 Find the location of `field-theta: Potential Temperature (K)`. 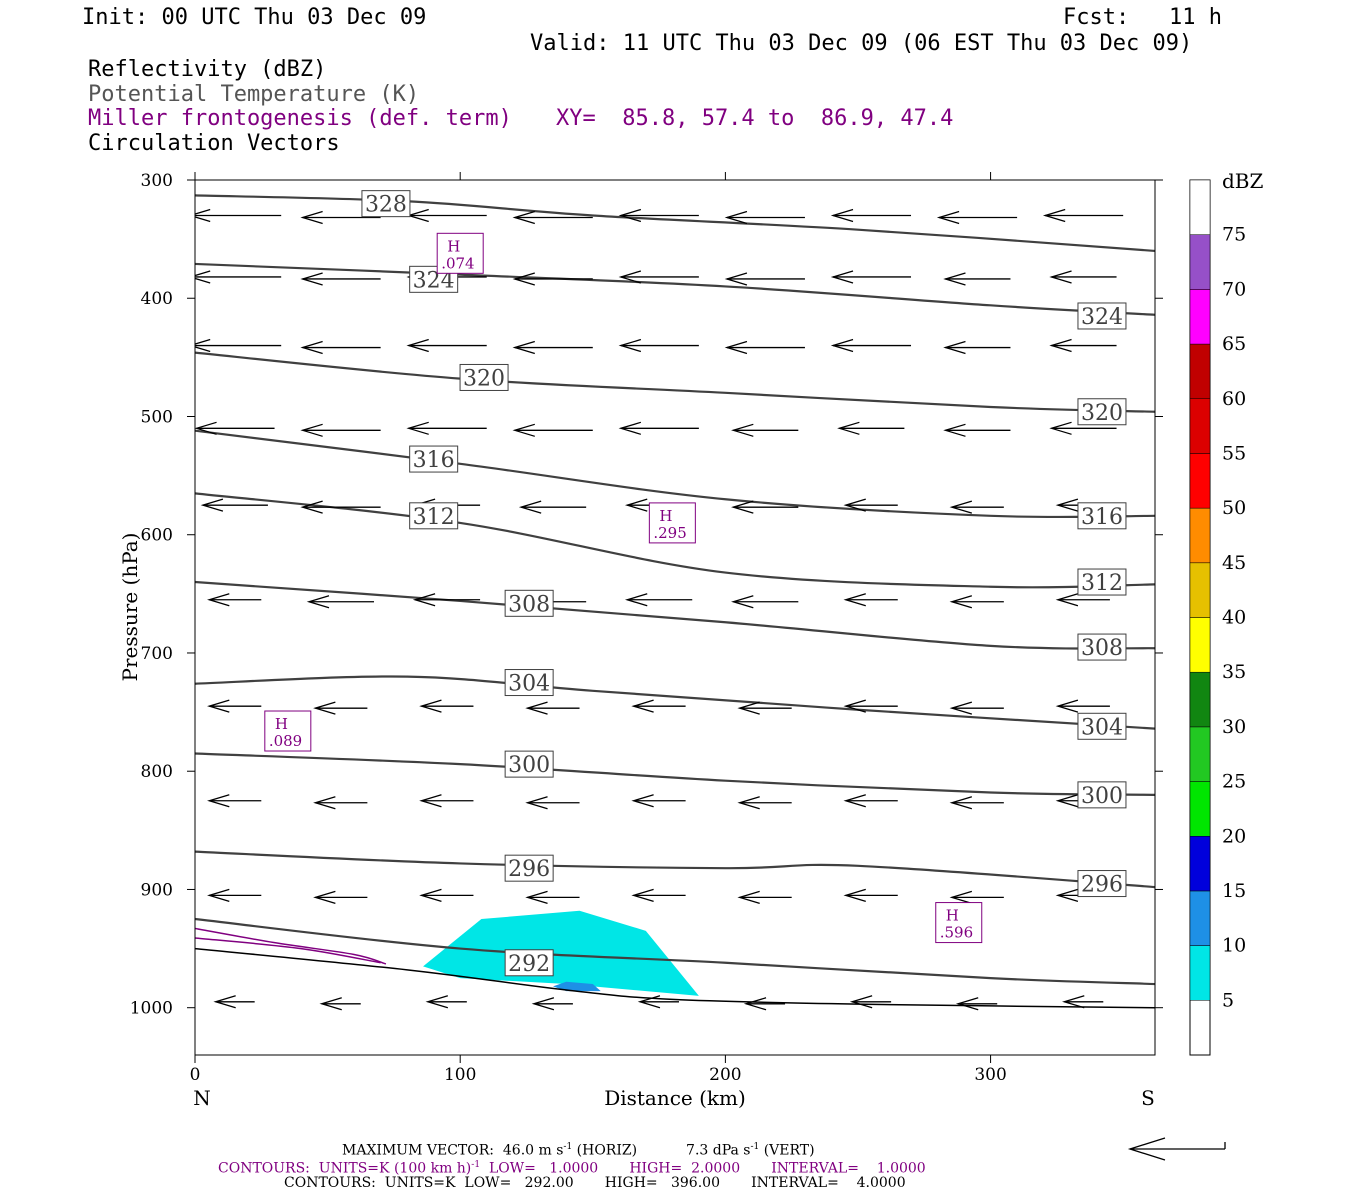

field-theta: Potential Temperature (K) is located at coordinates (254, 94).